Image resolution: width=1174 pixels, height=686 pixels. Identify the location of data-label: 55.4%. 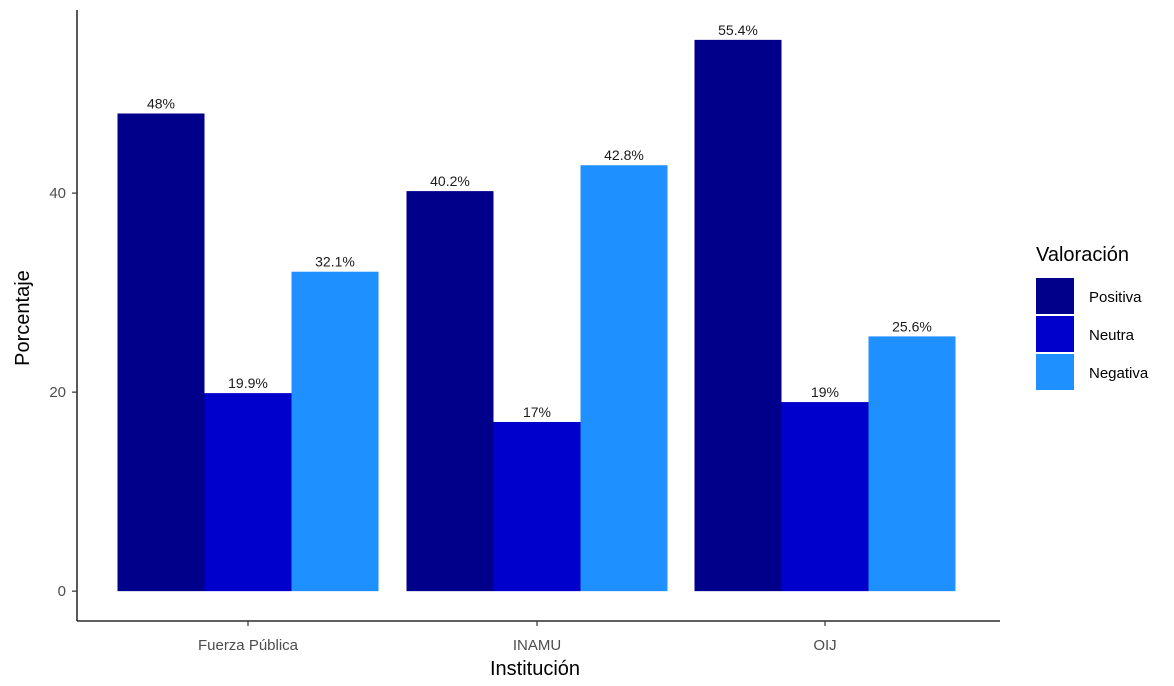
(738, 30).